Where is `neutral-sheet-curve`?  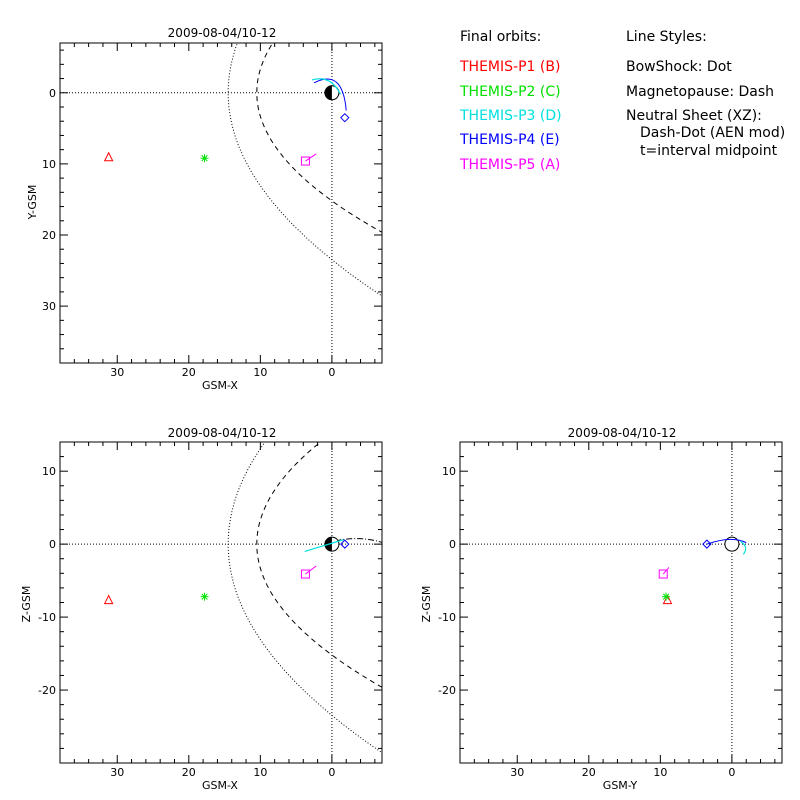 neutral-sheet-curve is located at coordinates (353, 541).